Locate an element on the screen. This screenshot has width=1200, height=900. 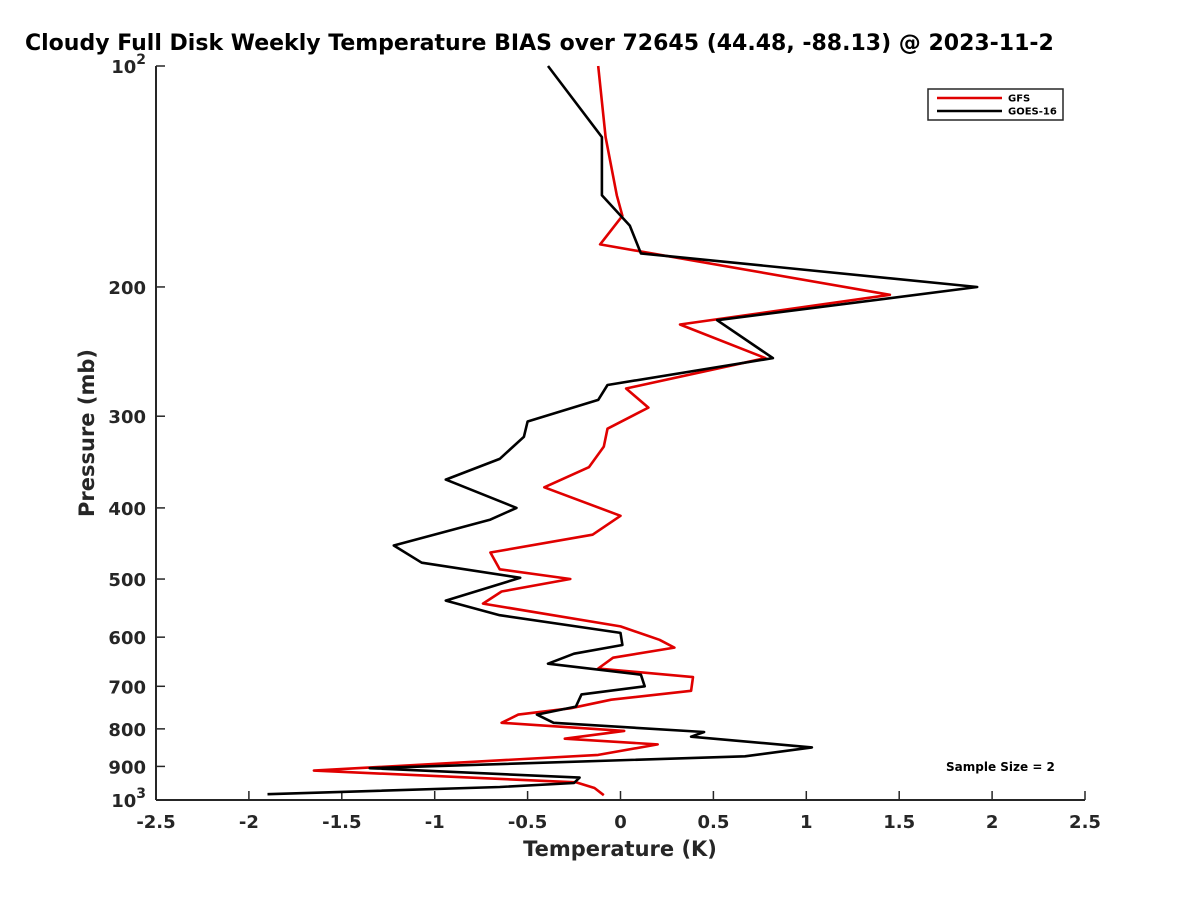
legend-box is located at coordinates (995, 104).